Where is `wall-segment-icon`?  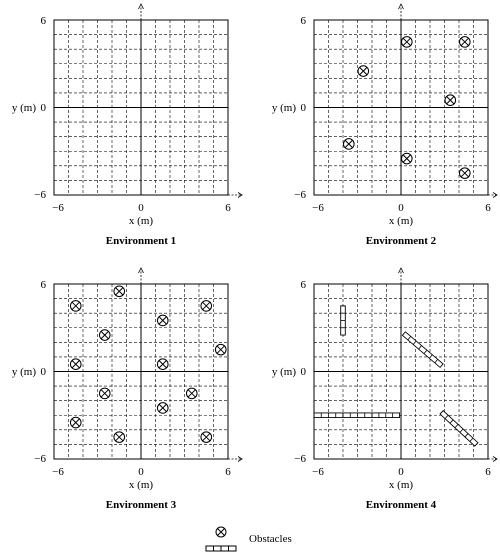 wall-segment-icon is located at coordinates (221, 548).